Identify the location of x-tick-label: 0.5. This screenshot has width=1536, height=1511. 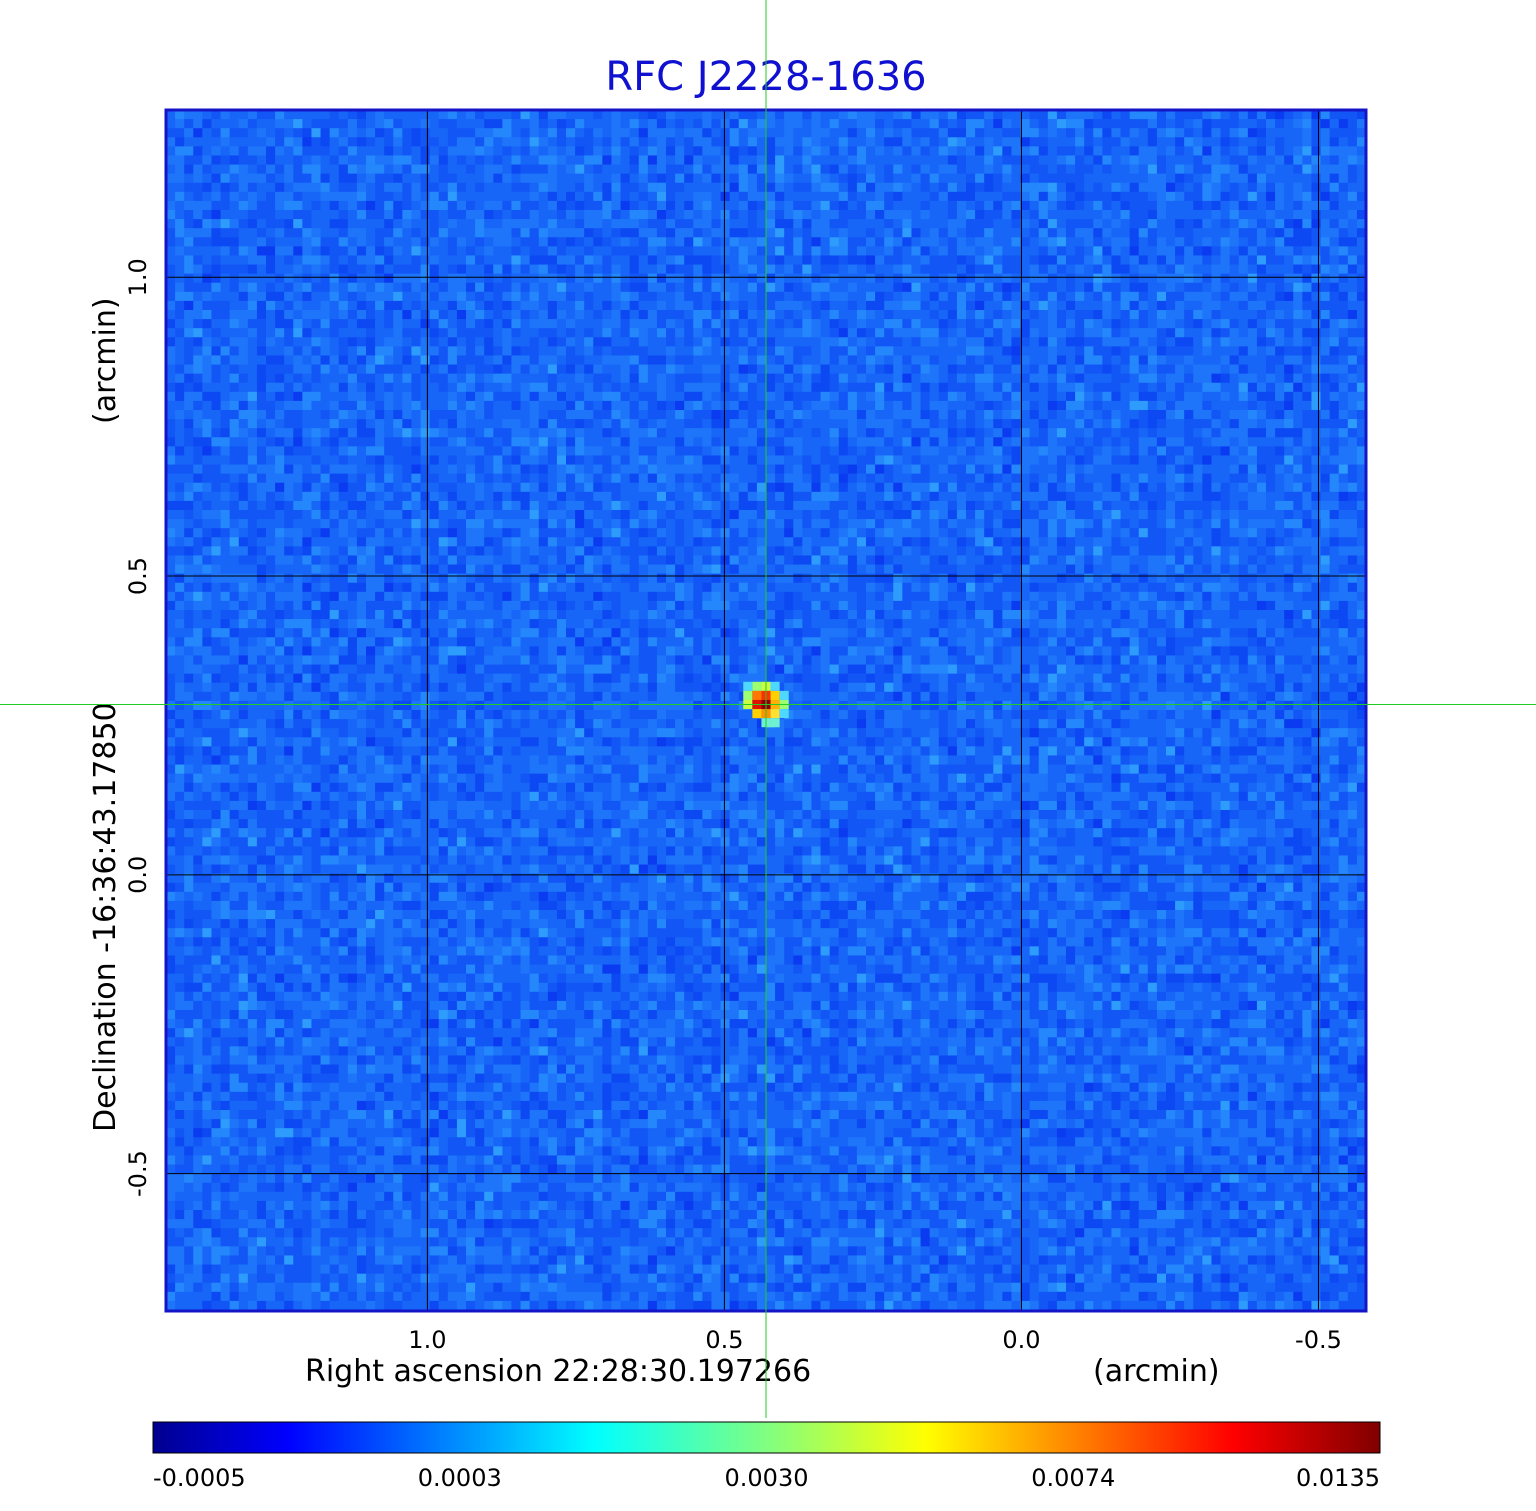
(724, 1340).